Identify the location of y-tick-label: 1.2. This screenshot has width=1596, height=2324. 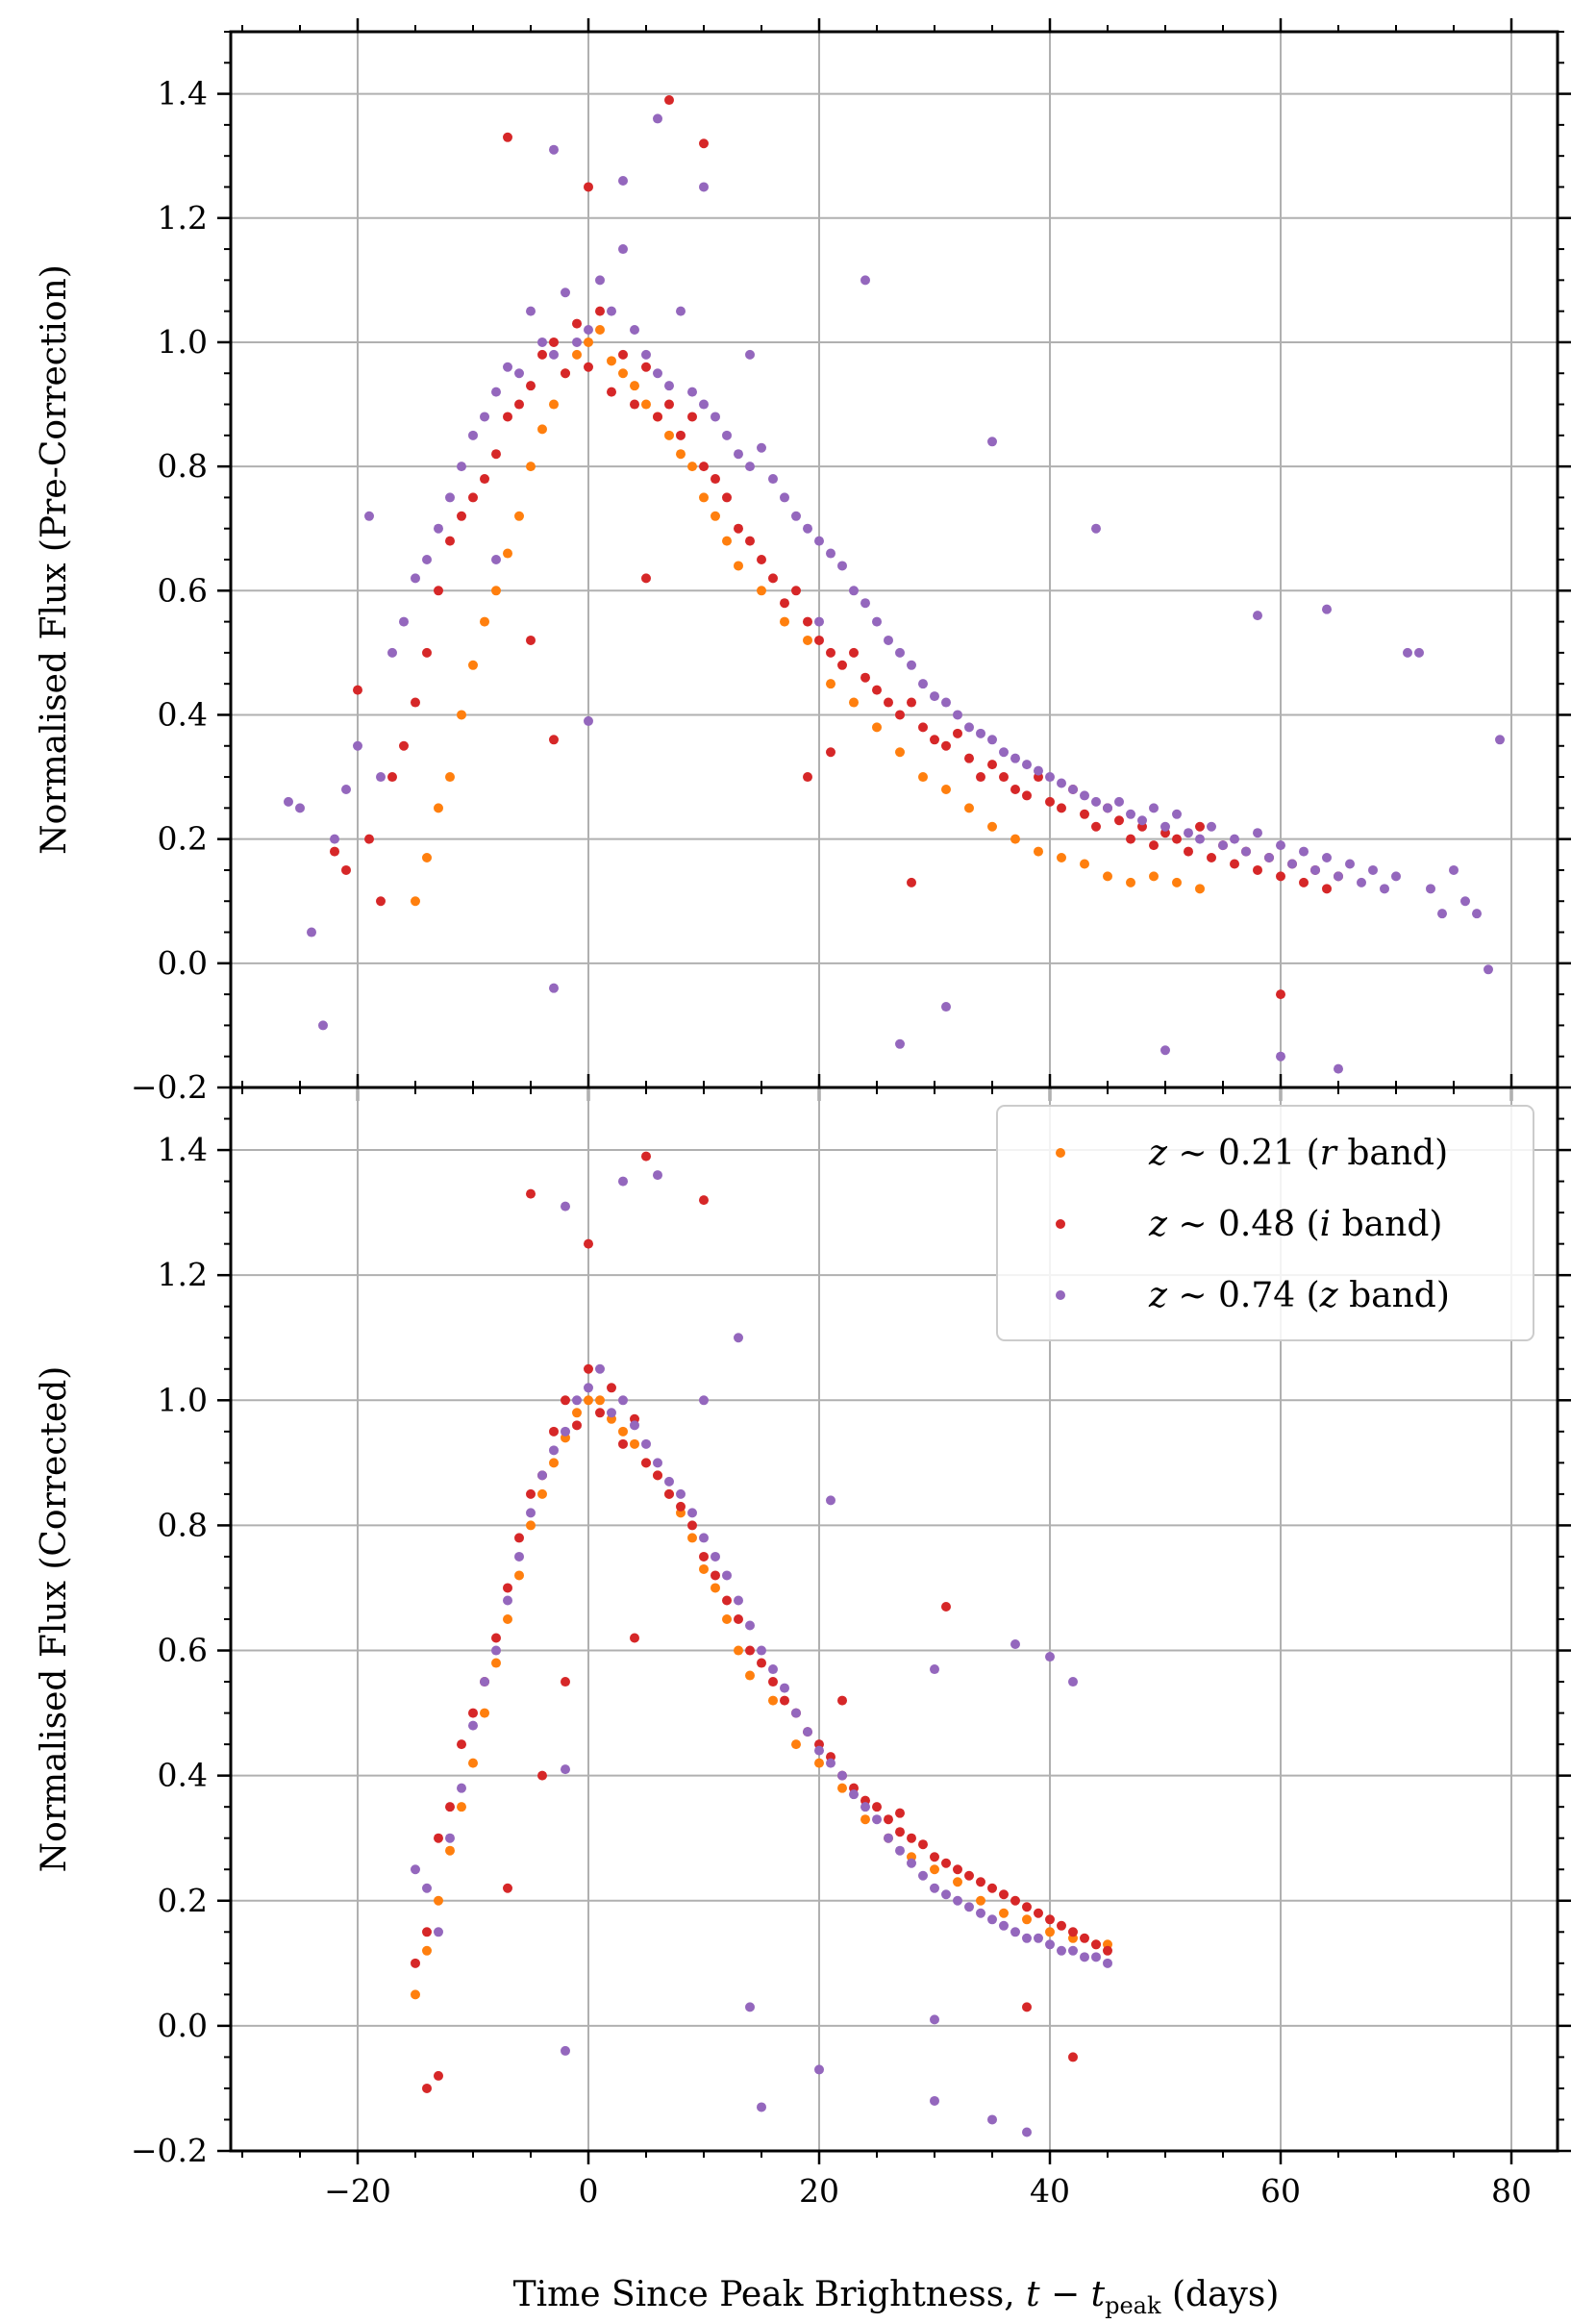
(183, 1274).